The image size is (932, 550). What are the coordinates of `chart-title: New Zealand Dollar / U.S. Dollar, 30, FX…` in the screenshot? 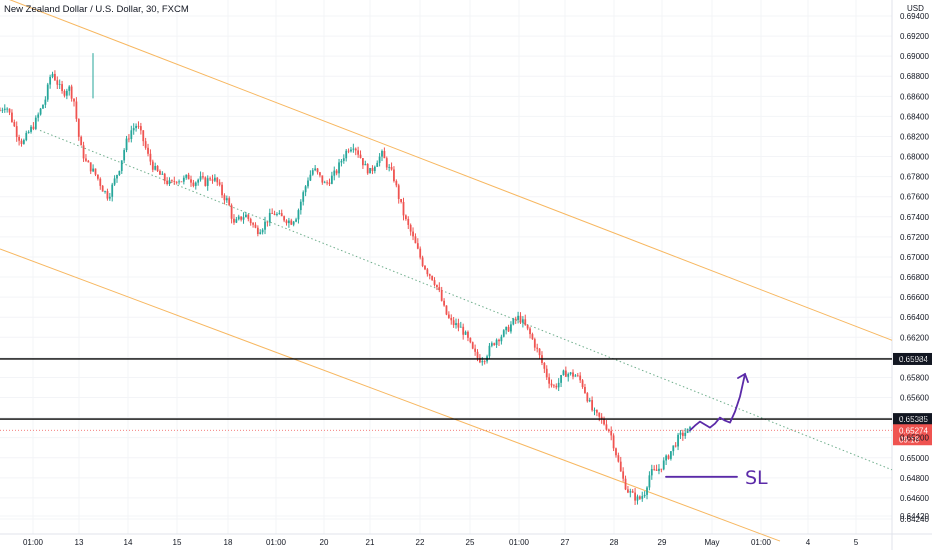 It's located at (96, 9).